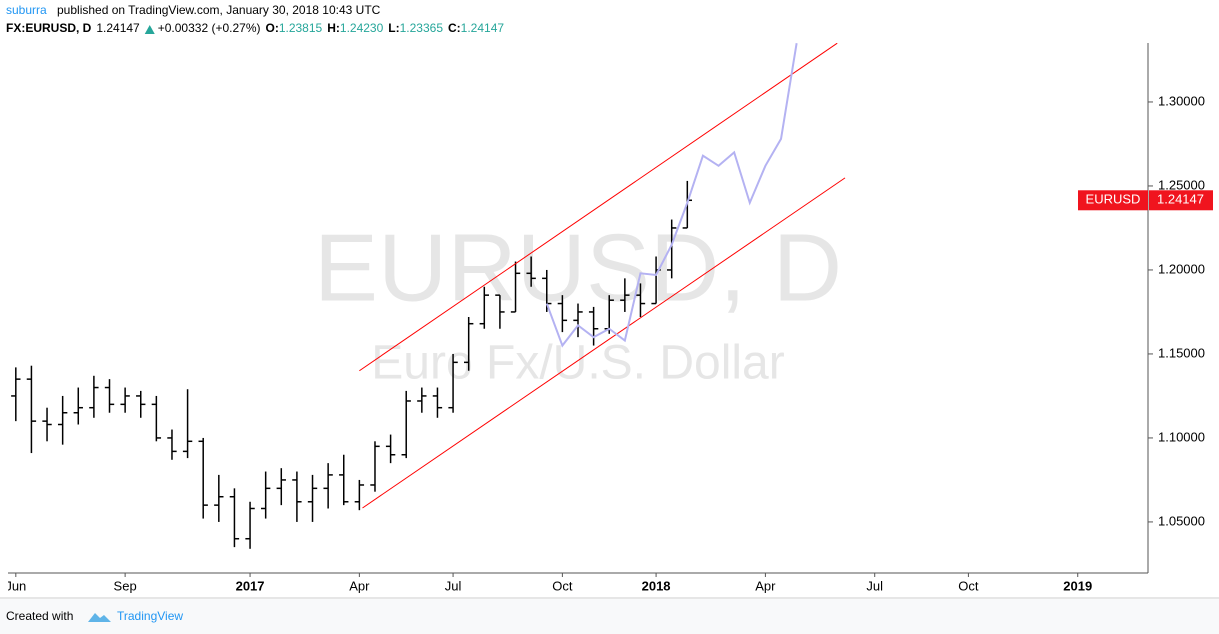 The height and width of the screenshot is (634, 1219). I want to click on symbol-tag-label: EURUSD, so click(1113, 199).